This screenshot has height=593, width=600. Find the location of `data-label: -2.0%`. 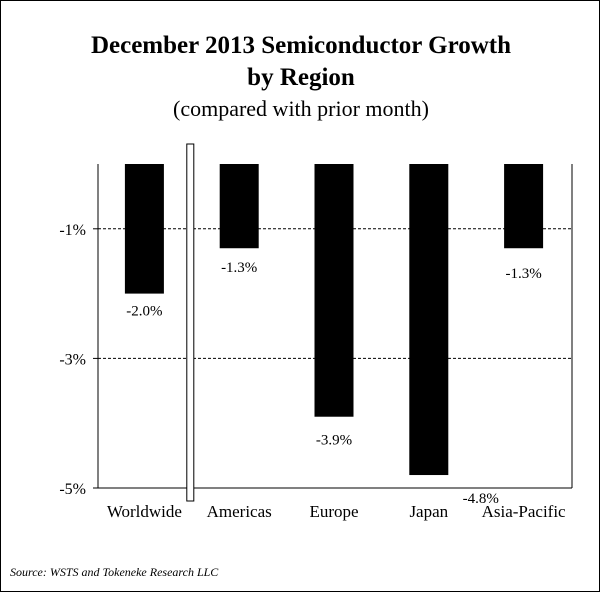

data-label: -2.0% is located at coordinates (144, 312).